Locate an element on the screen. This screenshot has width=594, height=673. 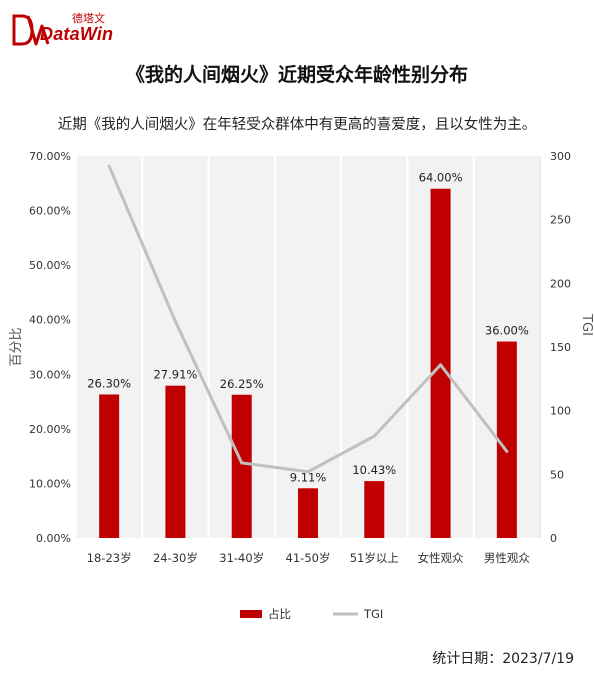
x-tick-label: 18-23岁 is located at coordinates (109, 558).